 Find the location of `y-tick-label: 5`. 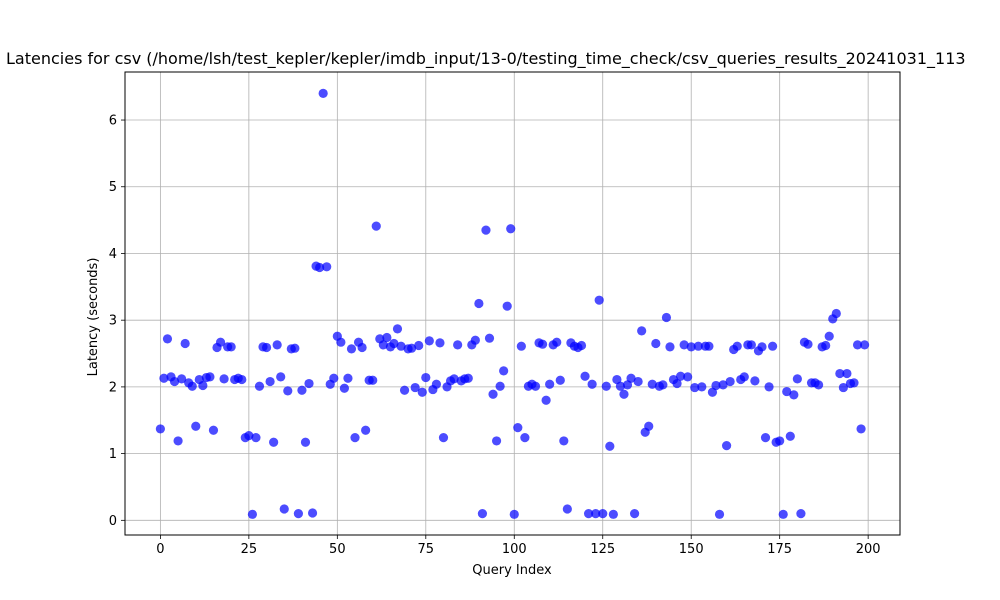

y-tick-label: 5 is located at coordinates (113, 187).